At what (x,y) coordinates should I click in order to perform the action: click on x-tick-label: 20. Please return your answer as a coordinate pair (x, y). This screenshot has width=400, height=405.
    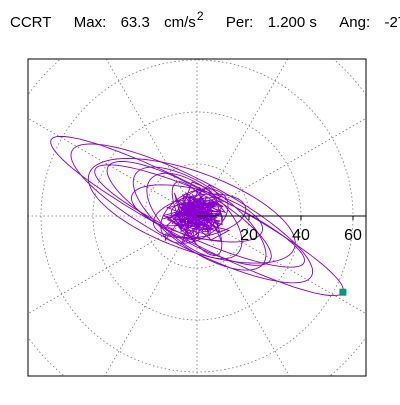
    Looking at the image, I should click on (249, 235).